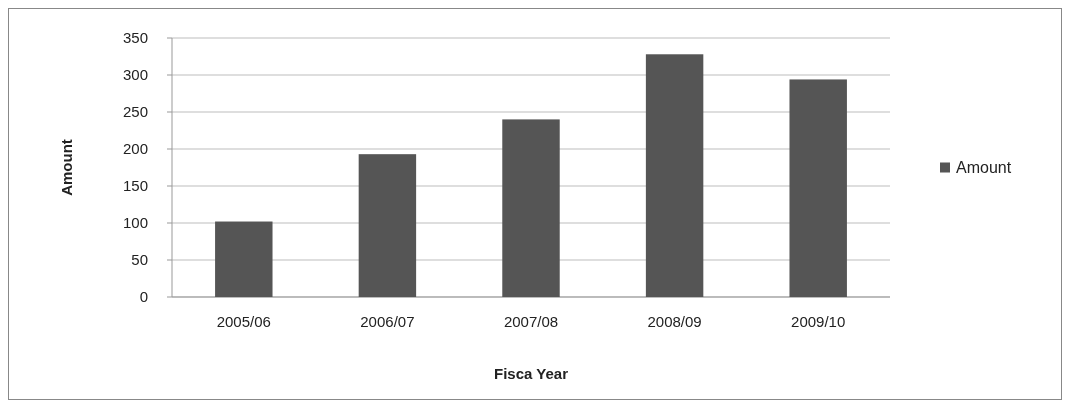 The height and width of the screenshot is (408, 1070). I want to click on y-tick-label: 50, so click(139, 260).